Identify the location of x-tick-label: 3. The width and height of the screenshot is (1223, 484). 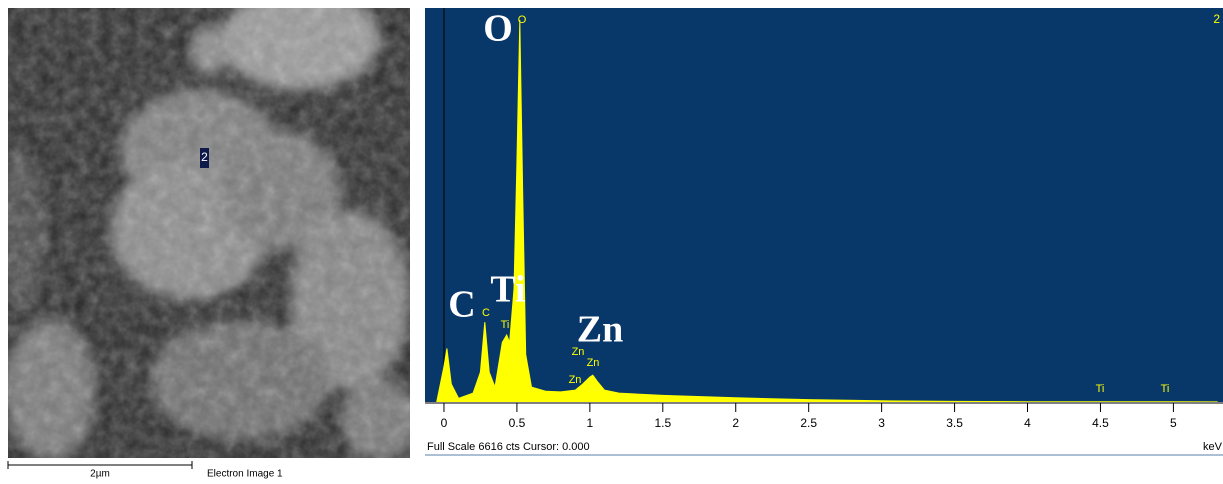
(881, 423).